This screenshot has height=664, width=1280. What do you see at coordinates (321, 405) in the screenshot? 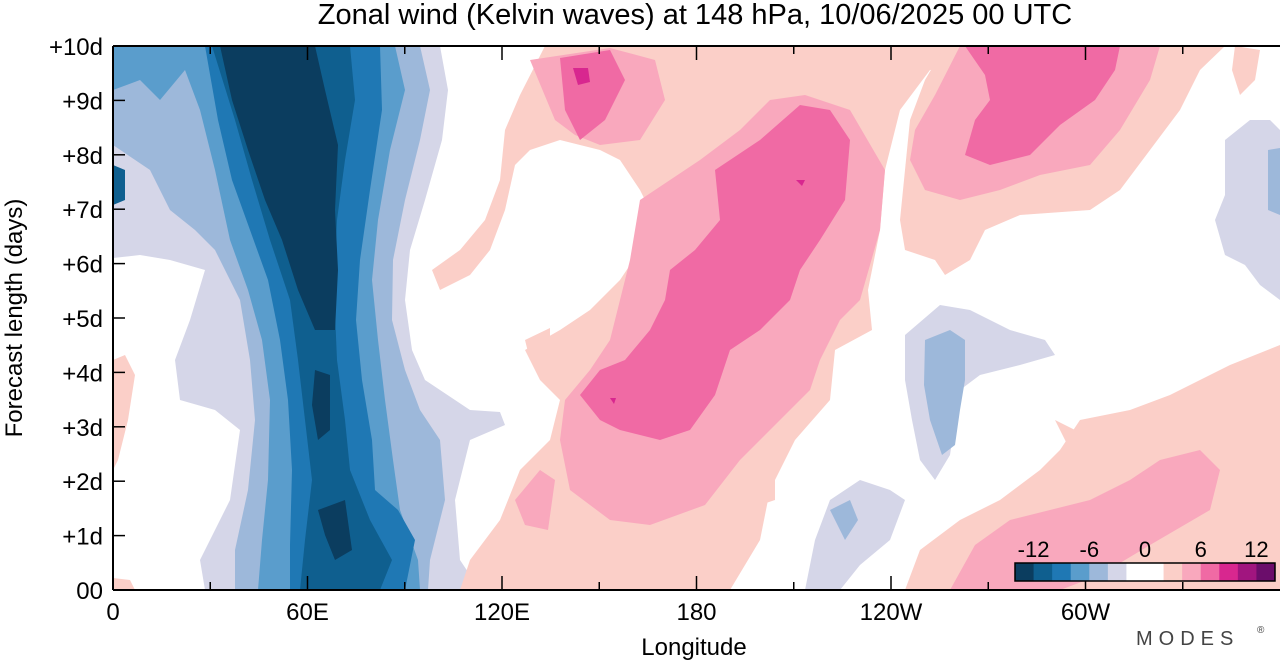
I see `contour-neg-12b` at bounding box center [321, 405].